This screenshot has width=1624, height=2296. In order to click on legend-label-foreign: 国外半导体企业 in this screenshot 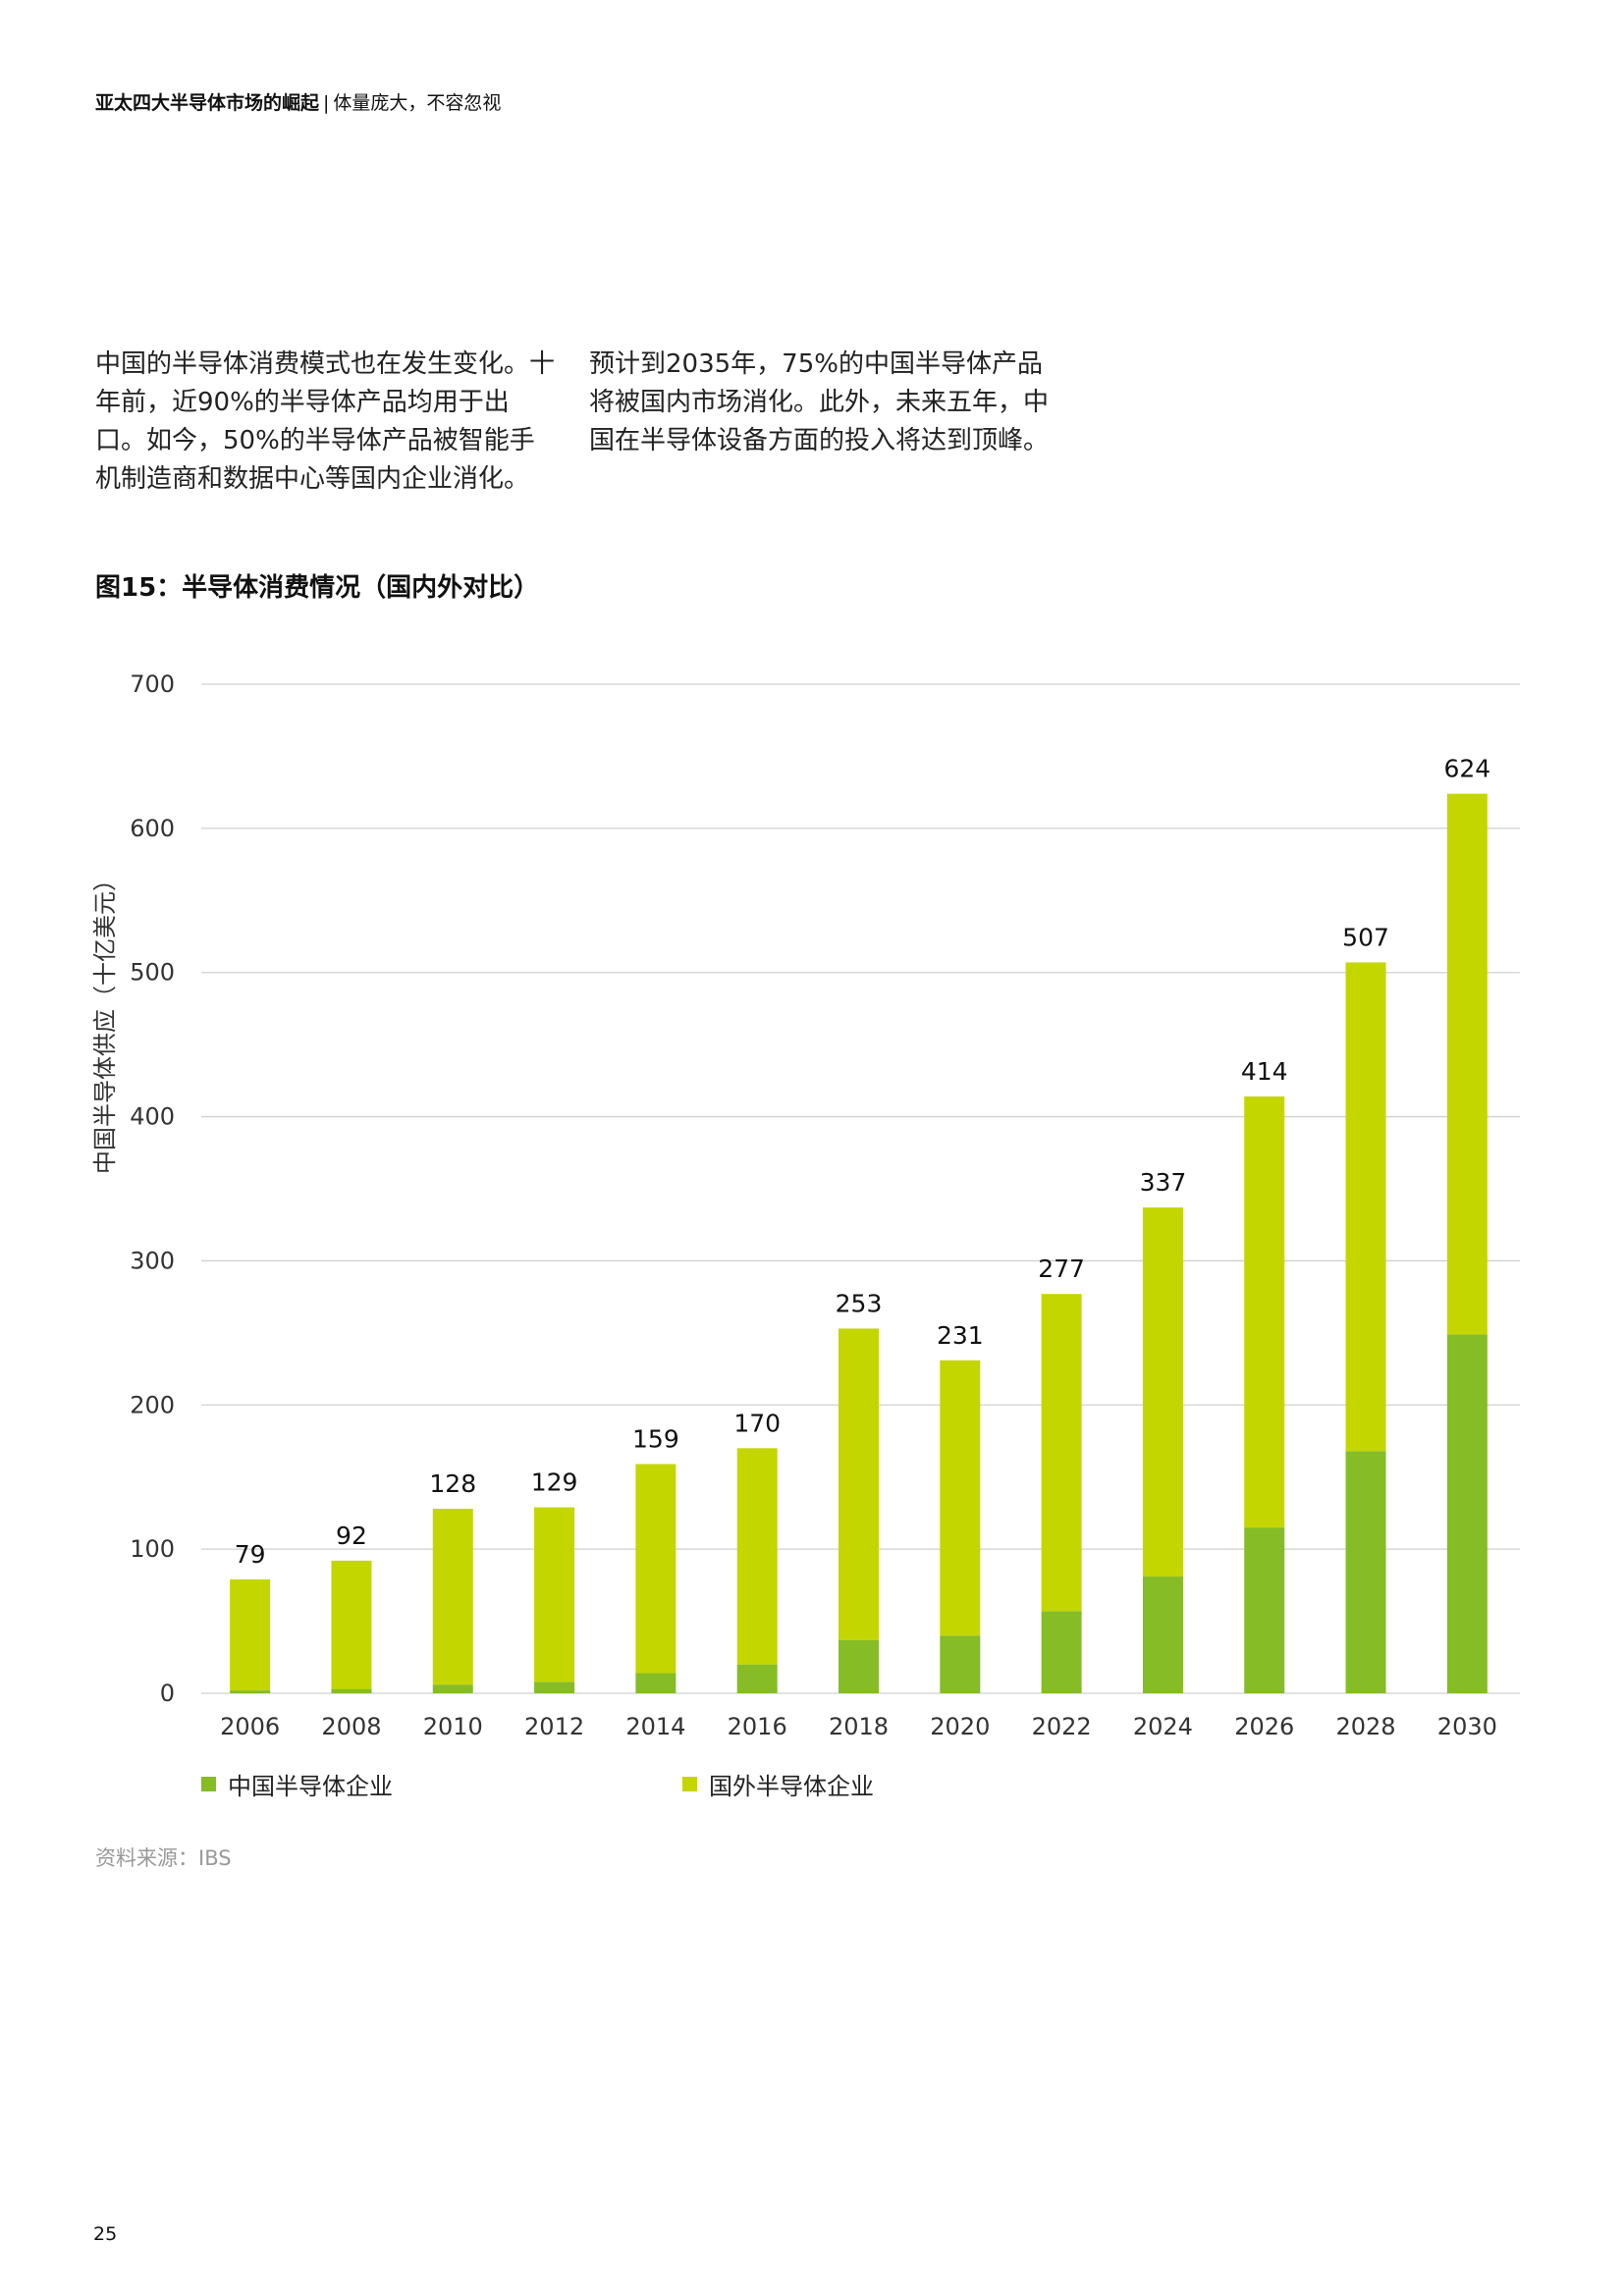, I will do `click(791, 1786)`.